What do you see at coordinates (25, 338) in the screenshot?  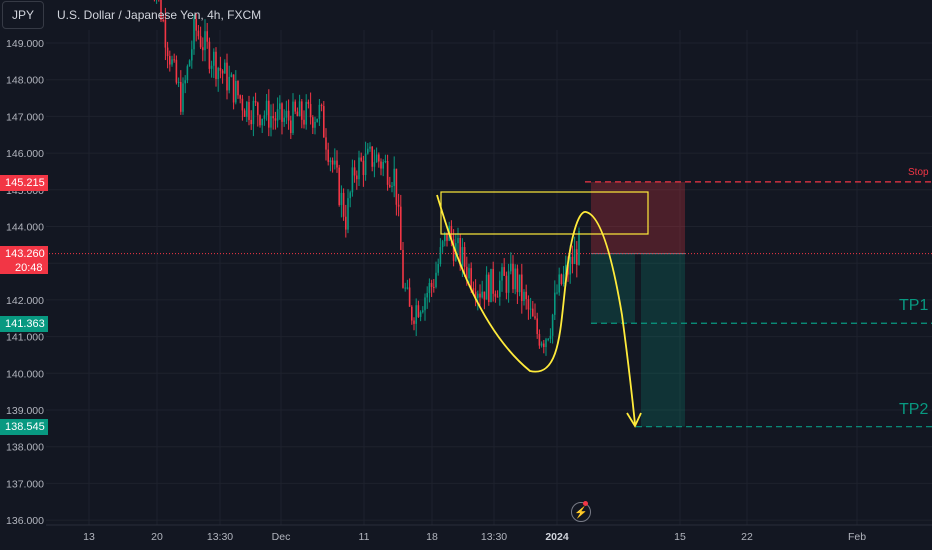 I see `price-tick-label: 141.000` at bounding box center [25, 338].